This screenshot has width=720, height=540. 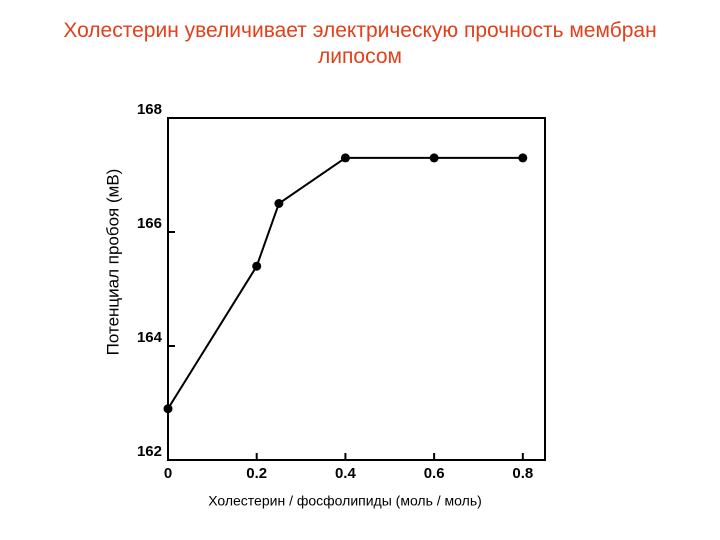 I want to click on y-tick-label: 164, so click(x=150, y=337).